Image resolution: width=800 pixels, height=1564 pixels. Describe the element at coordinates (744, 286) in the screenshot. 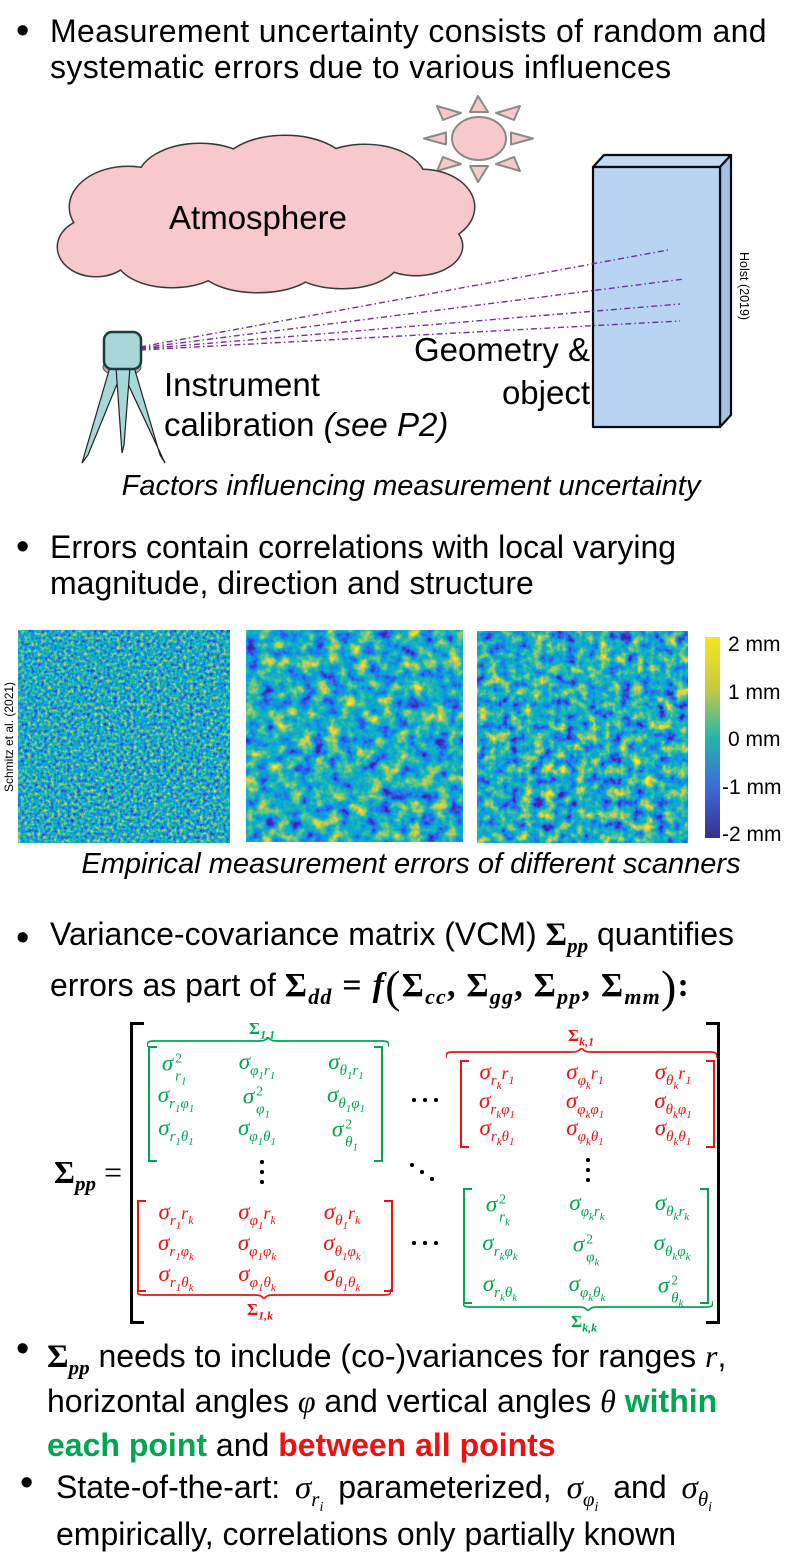

I see `svg-text: Holst (2019)` at that location.